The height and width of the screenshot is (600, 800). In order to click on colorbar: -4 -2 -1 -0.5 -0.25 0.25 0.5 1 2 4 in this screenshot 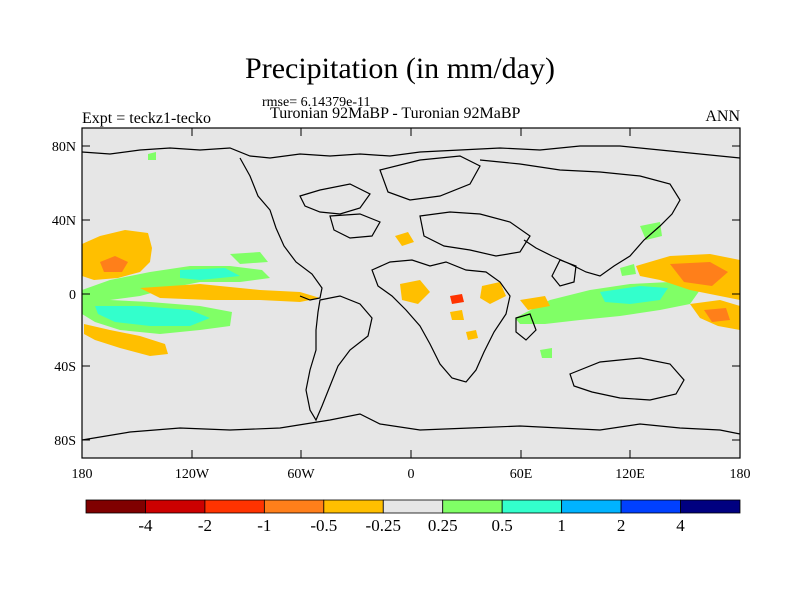, I will do `click(413, 517)`.